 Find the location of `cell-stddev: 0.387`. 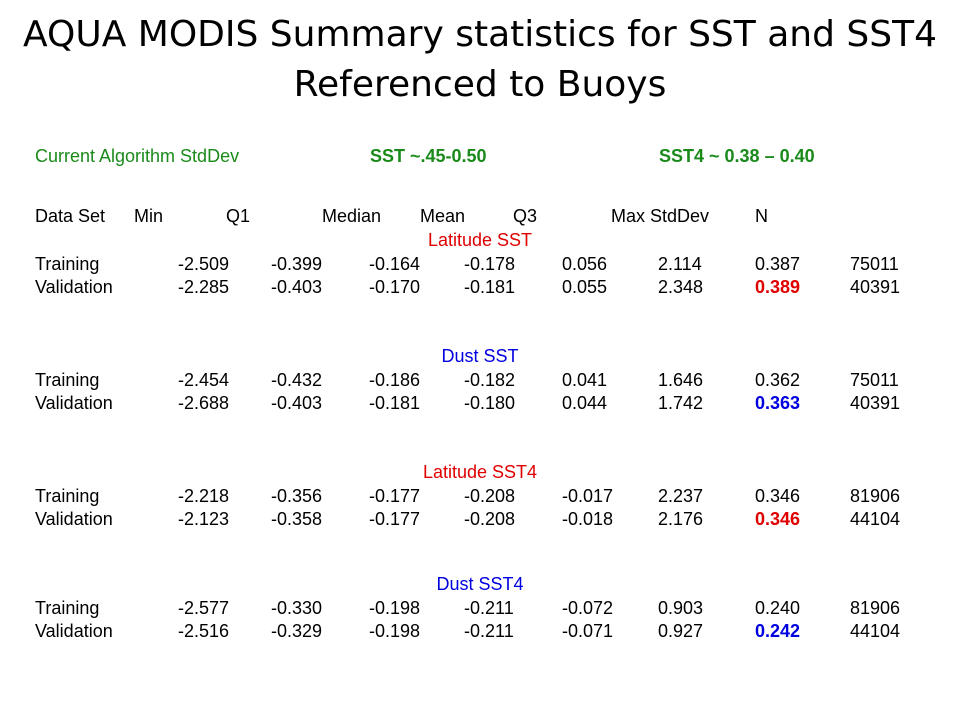

cell-stddev: 0.387 is located at coordinates (778, 264).